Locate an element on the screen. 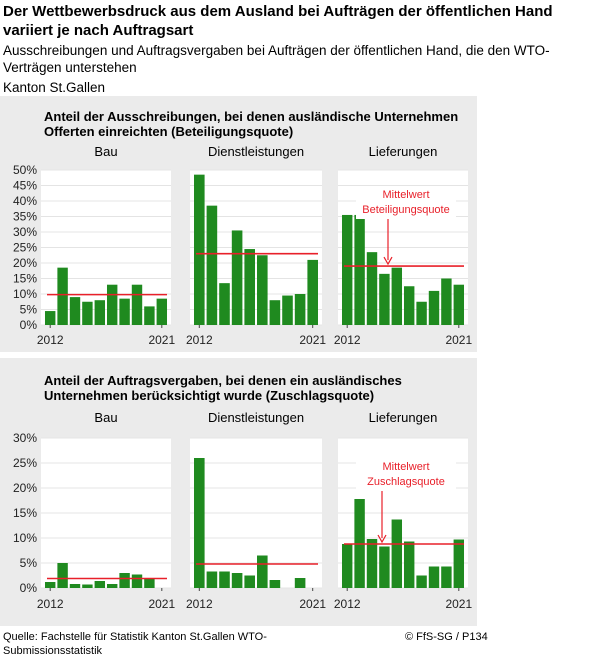 This screenshot has width=598, height=662. y-tick-label: 45% is located at coordinates (25, 186).